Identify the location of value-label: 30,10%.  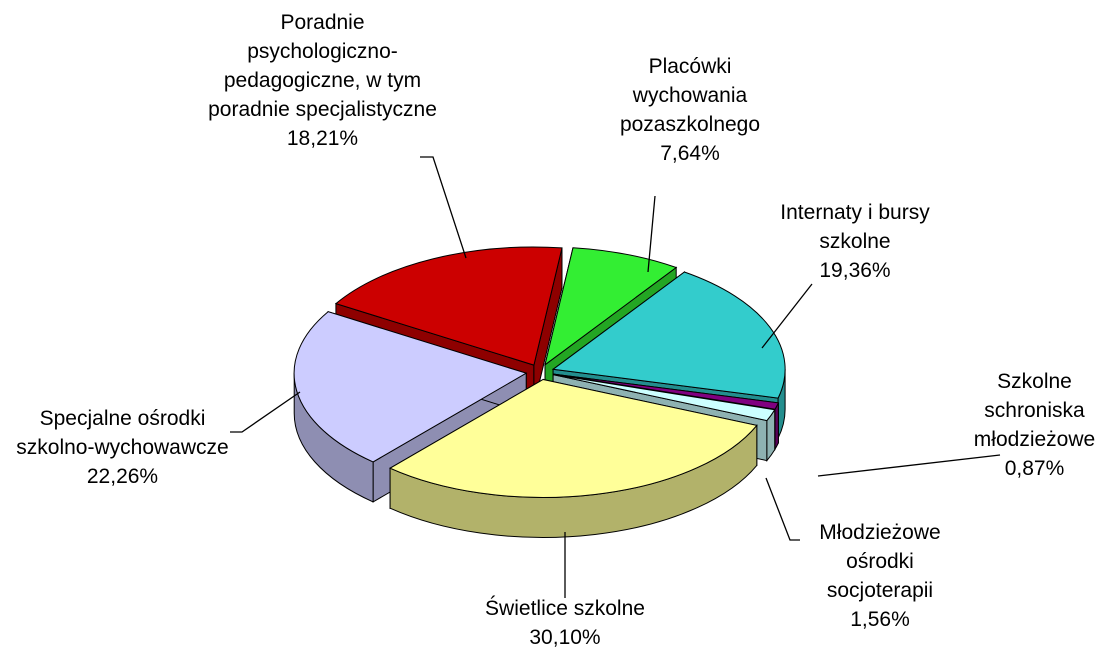
(565, 637).